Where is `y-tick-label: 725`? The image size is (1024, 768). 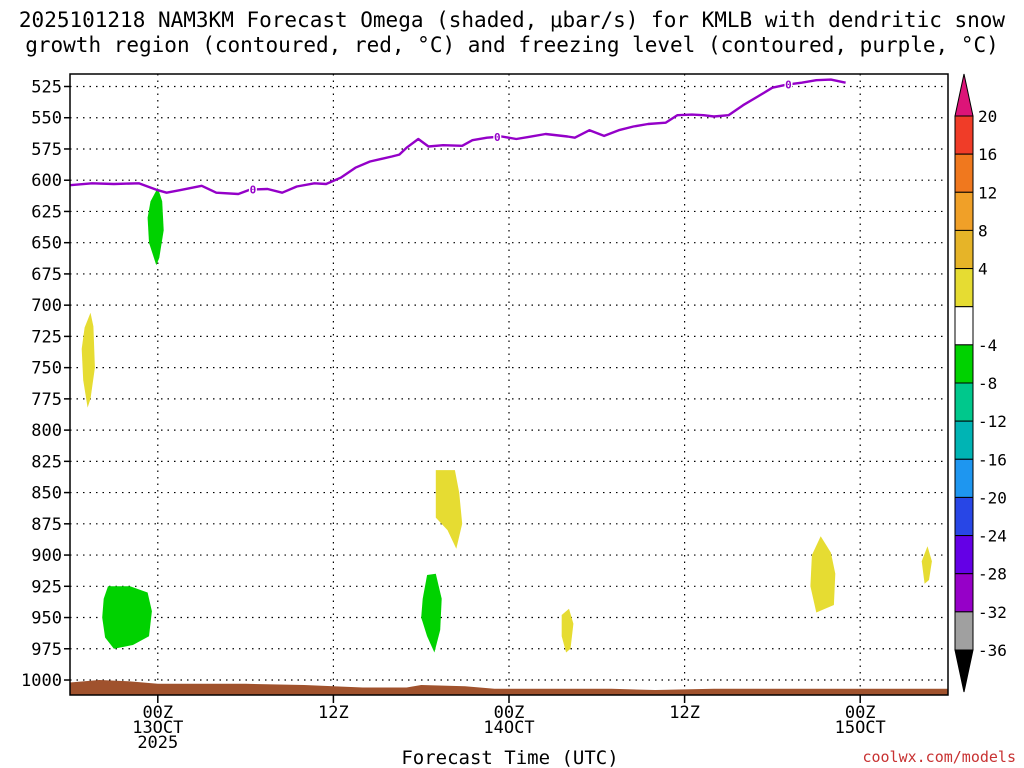 y-tick-label: 725 is located at coordinates (46, 337).